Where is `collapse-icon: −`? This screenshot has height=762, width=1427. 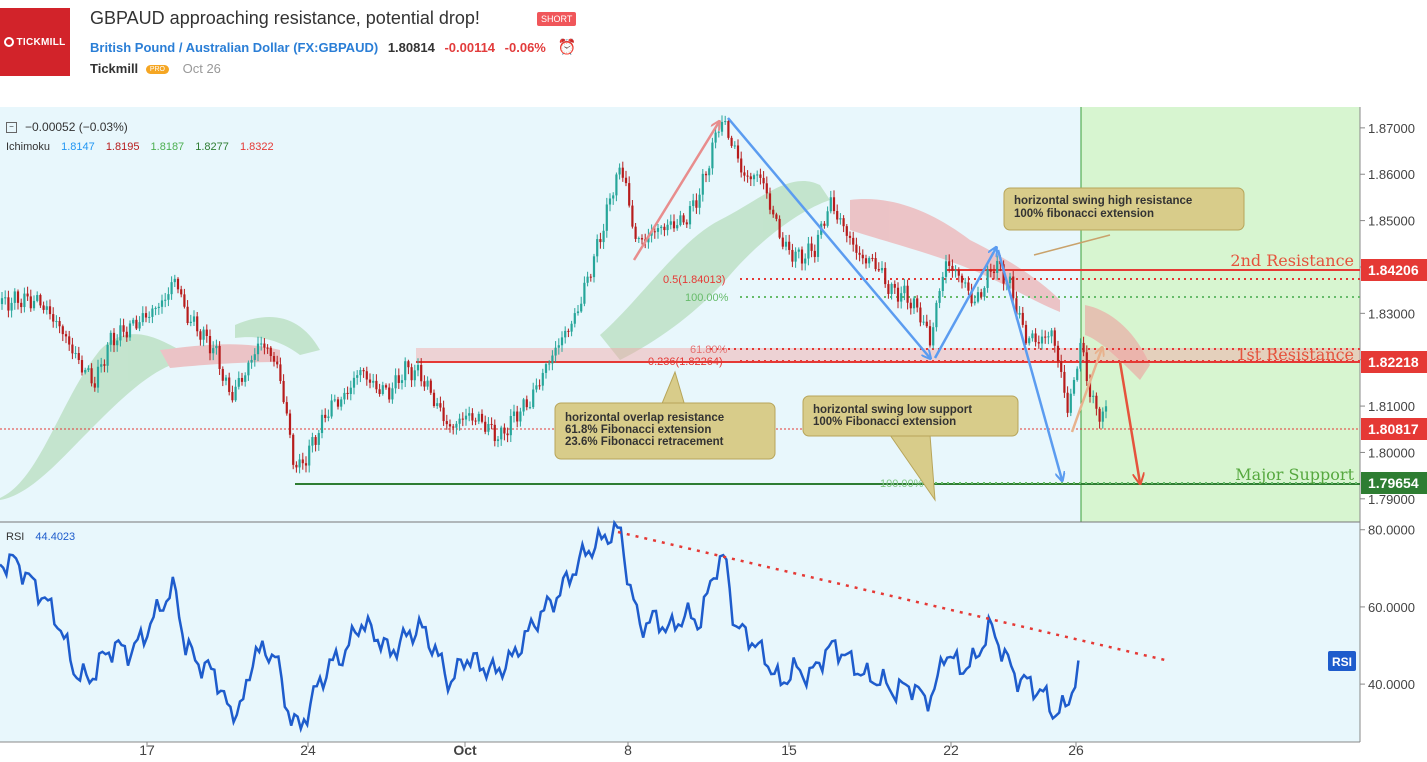
collapse-icon: − is located at coordinates (11, 128).